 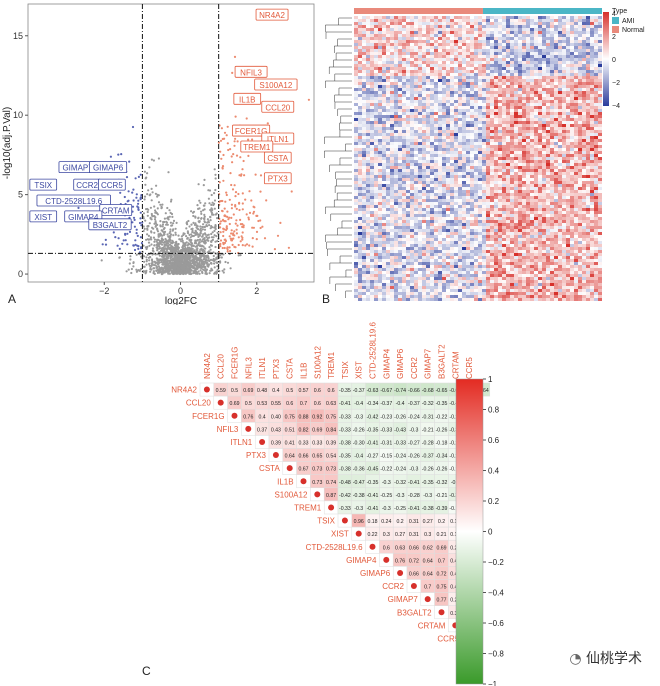 I want to click on gene-label-down: CTD-2528L19.6, so click(x=73, y=201).